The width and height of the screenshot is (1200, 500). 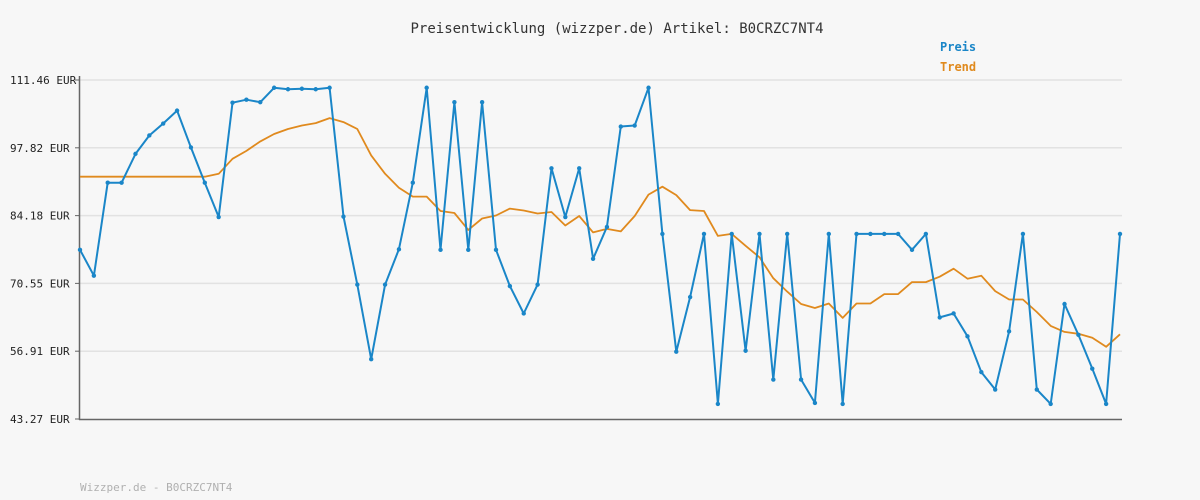 What do you see at coordinates (40, 148) in the screenshot?
I see `y-tick-label: 97.82 EUR` at bounding box center [40, 148].